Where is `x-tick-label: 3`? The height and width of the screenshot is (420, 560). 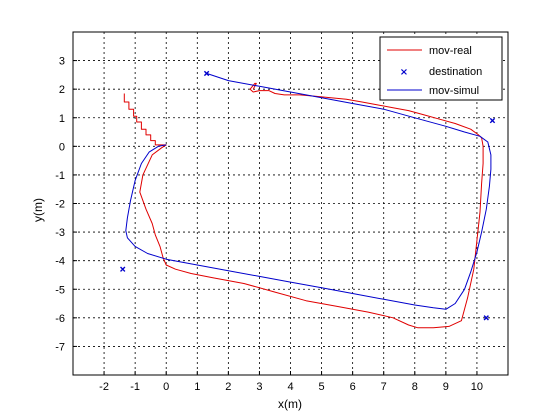
x-tick-label: 3 is located at coordinates (259, 387).